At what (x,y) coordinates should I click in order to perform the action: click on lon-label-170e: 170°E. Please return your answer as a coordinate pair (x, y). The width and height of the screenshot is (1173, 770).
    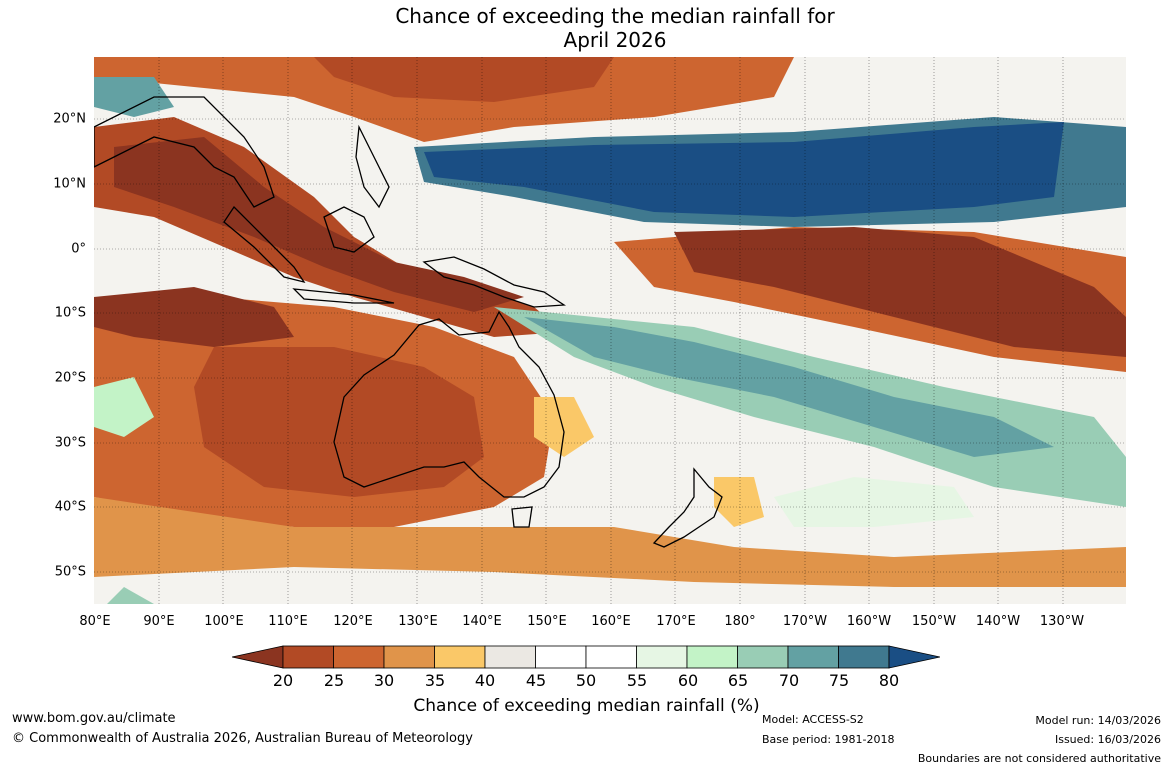
    Looking at the image, I should click on (676, 621).